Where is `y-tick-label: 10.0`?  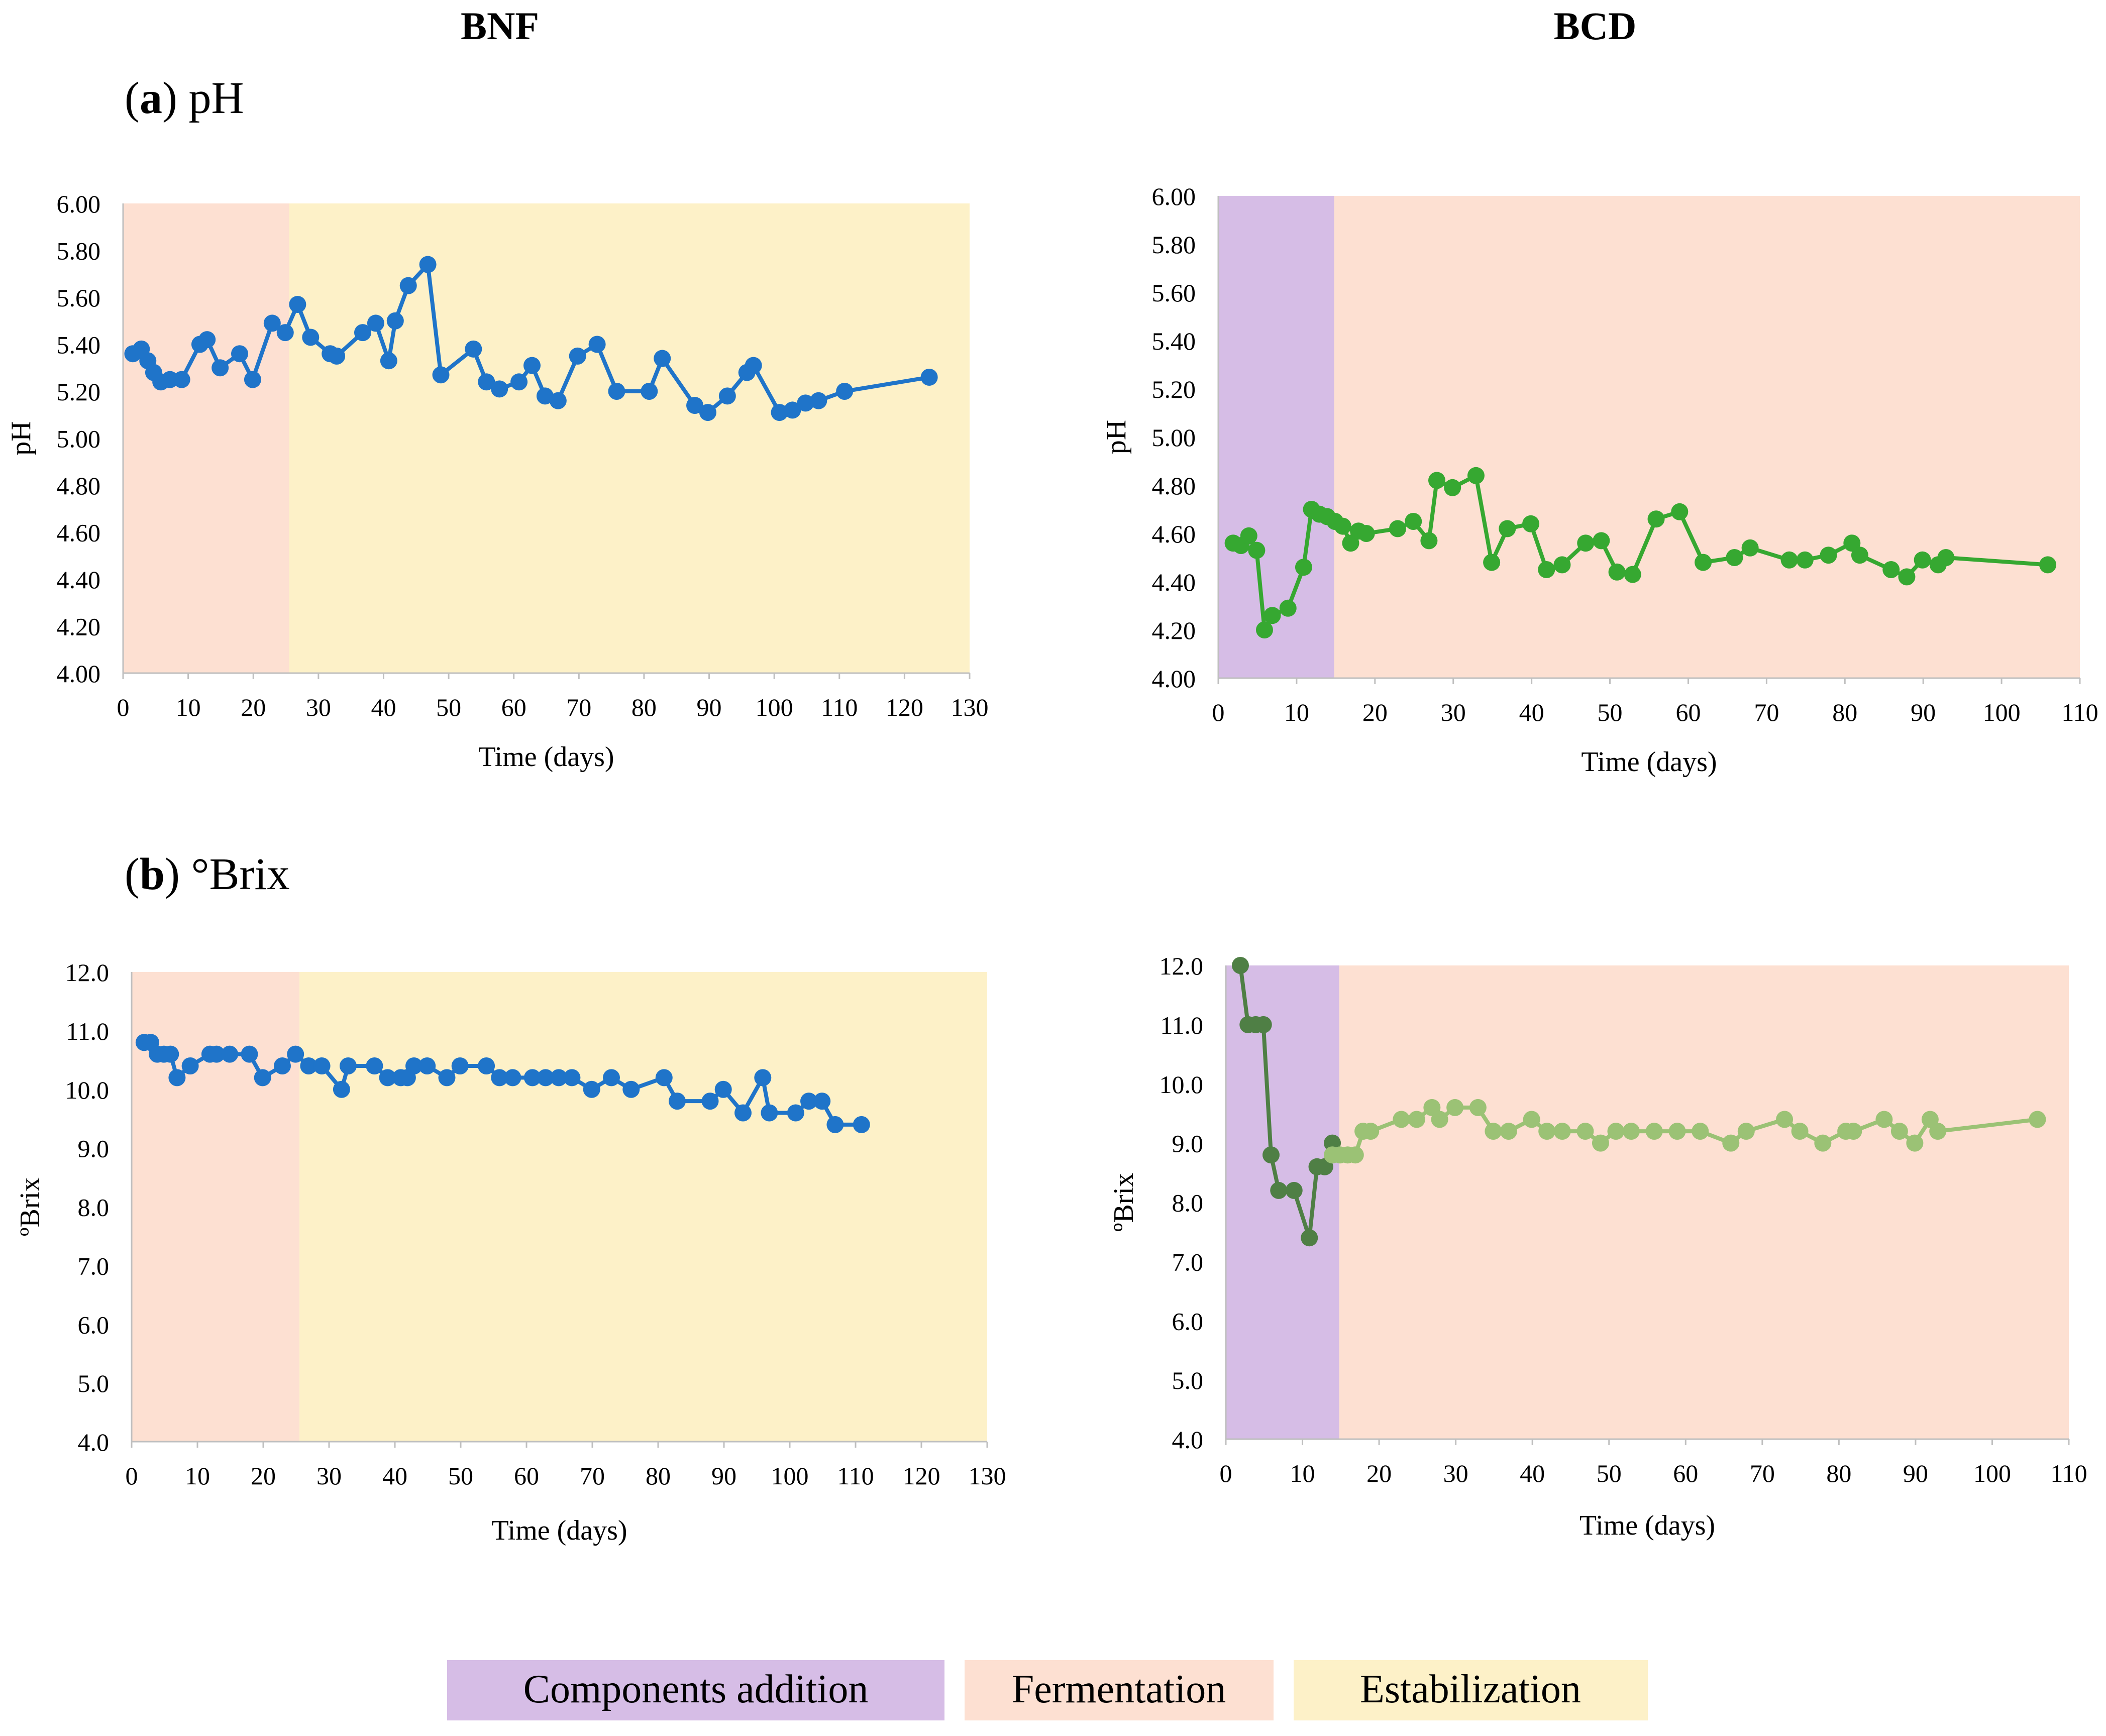 y-tick-label: 10.0 is located at coordinates (1182, 1084).